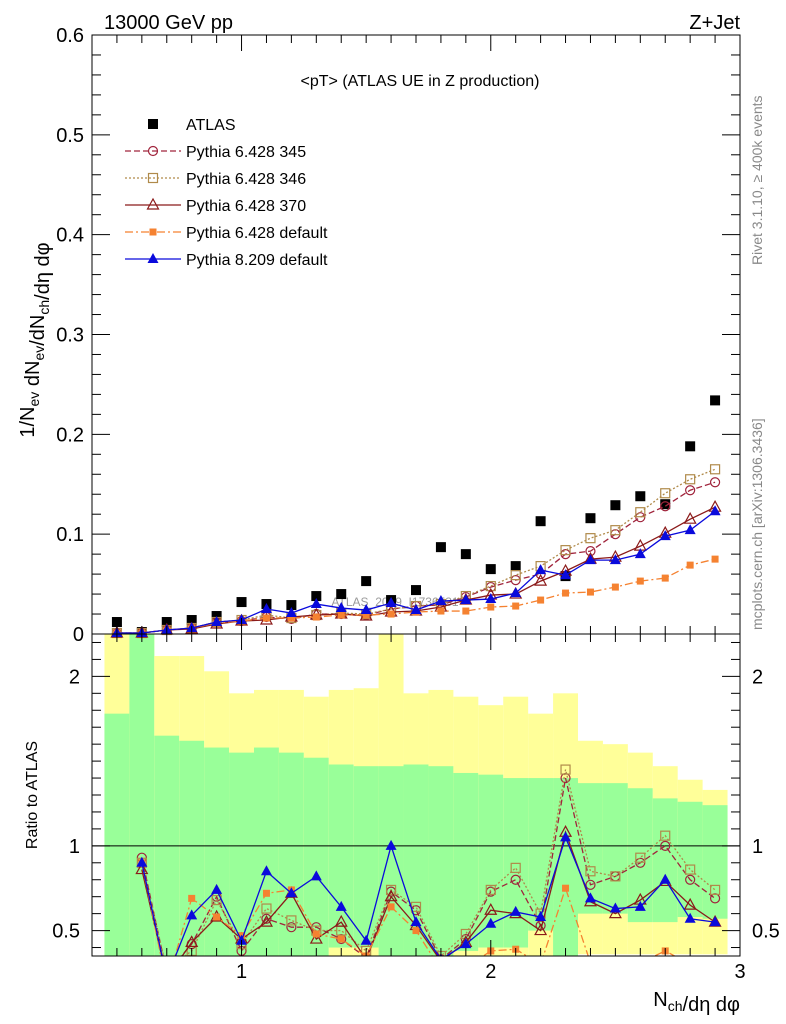  I want to click on header-left: 13000 GeV pp, so click(168, 23).